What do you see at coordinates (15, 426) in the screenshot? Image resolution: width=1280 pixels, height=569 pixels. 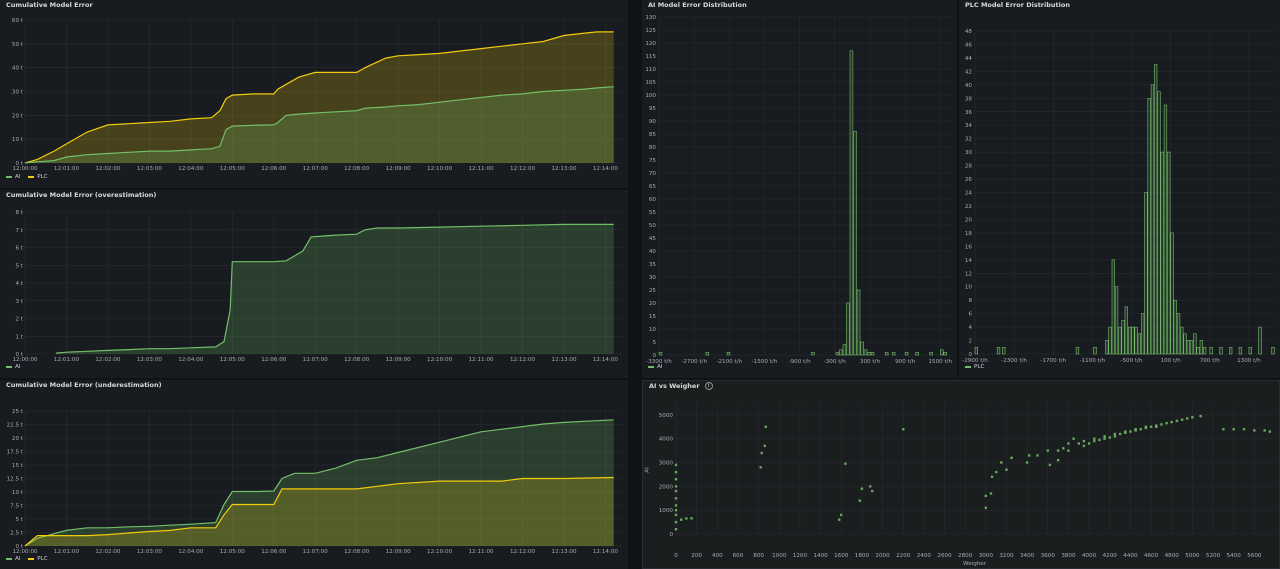 I see `y-tick-label: 22.5 t` at bounding box center [15, 426].